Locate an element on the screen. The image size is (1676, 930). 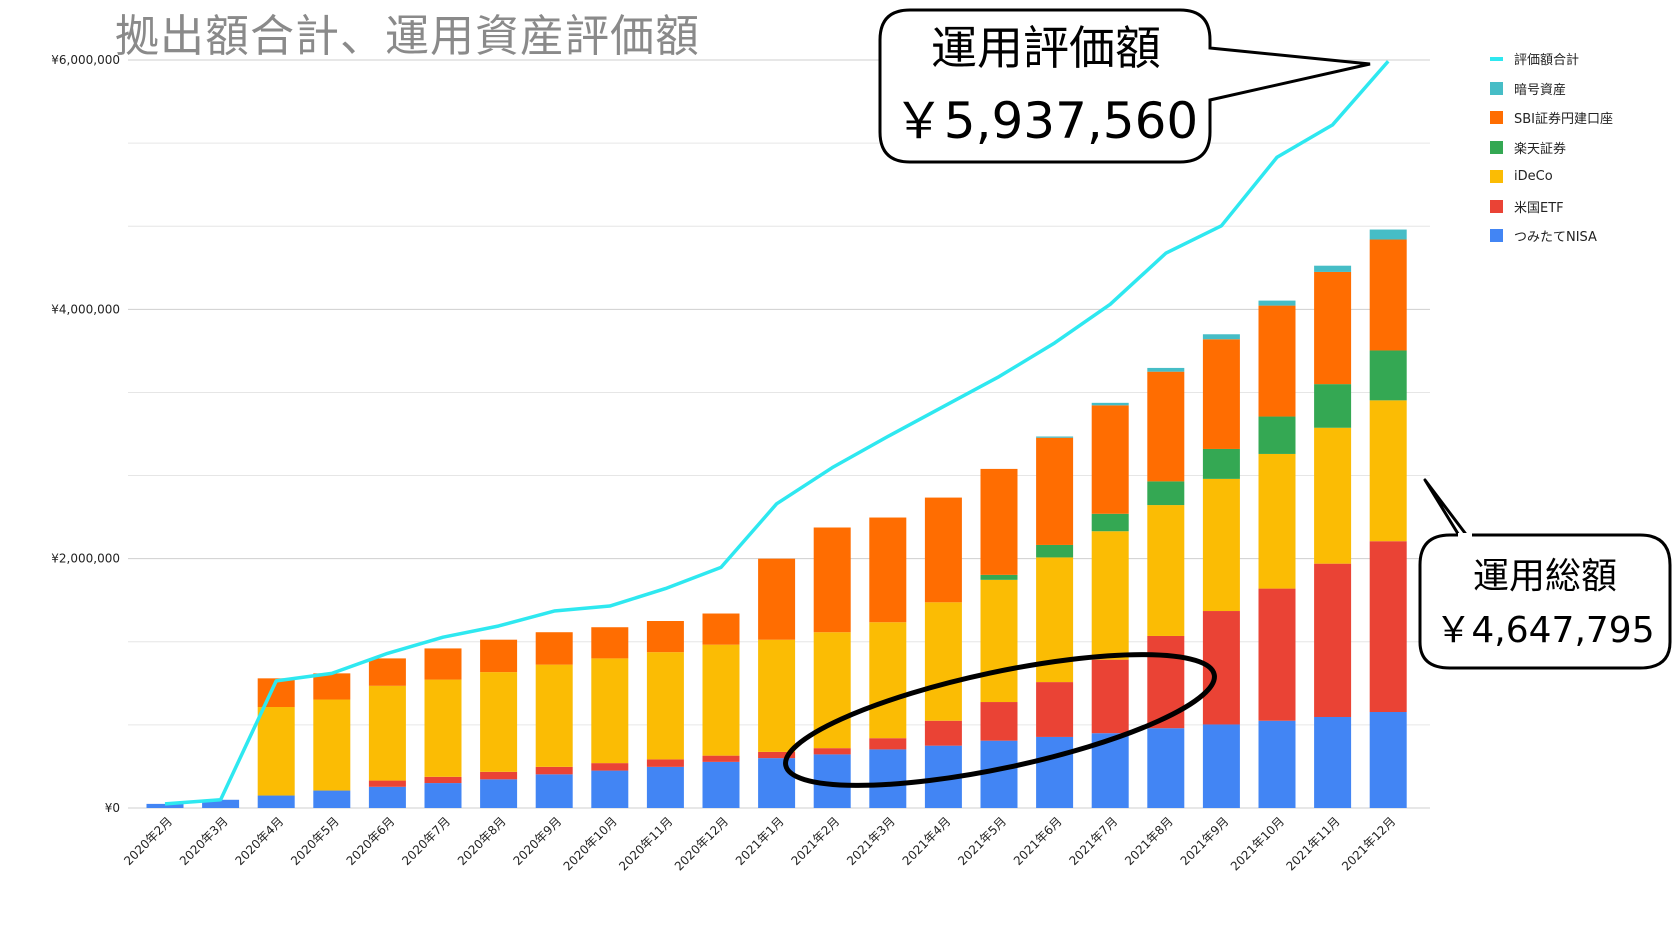
callout-right: 運用総額 ￥4,647,795 is located at coordinates (1545, 574).